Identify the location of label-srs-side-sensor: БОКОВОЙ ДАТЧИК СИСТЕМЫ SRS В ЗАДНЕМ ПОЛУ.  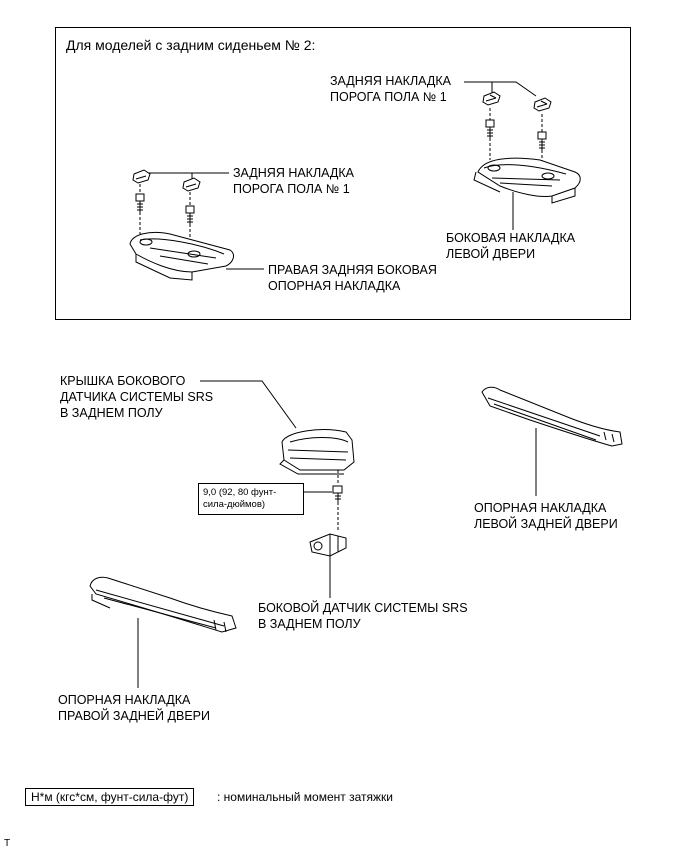
(363, 616).